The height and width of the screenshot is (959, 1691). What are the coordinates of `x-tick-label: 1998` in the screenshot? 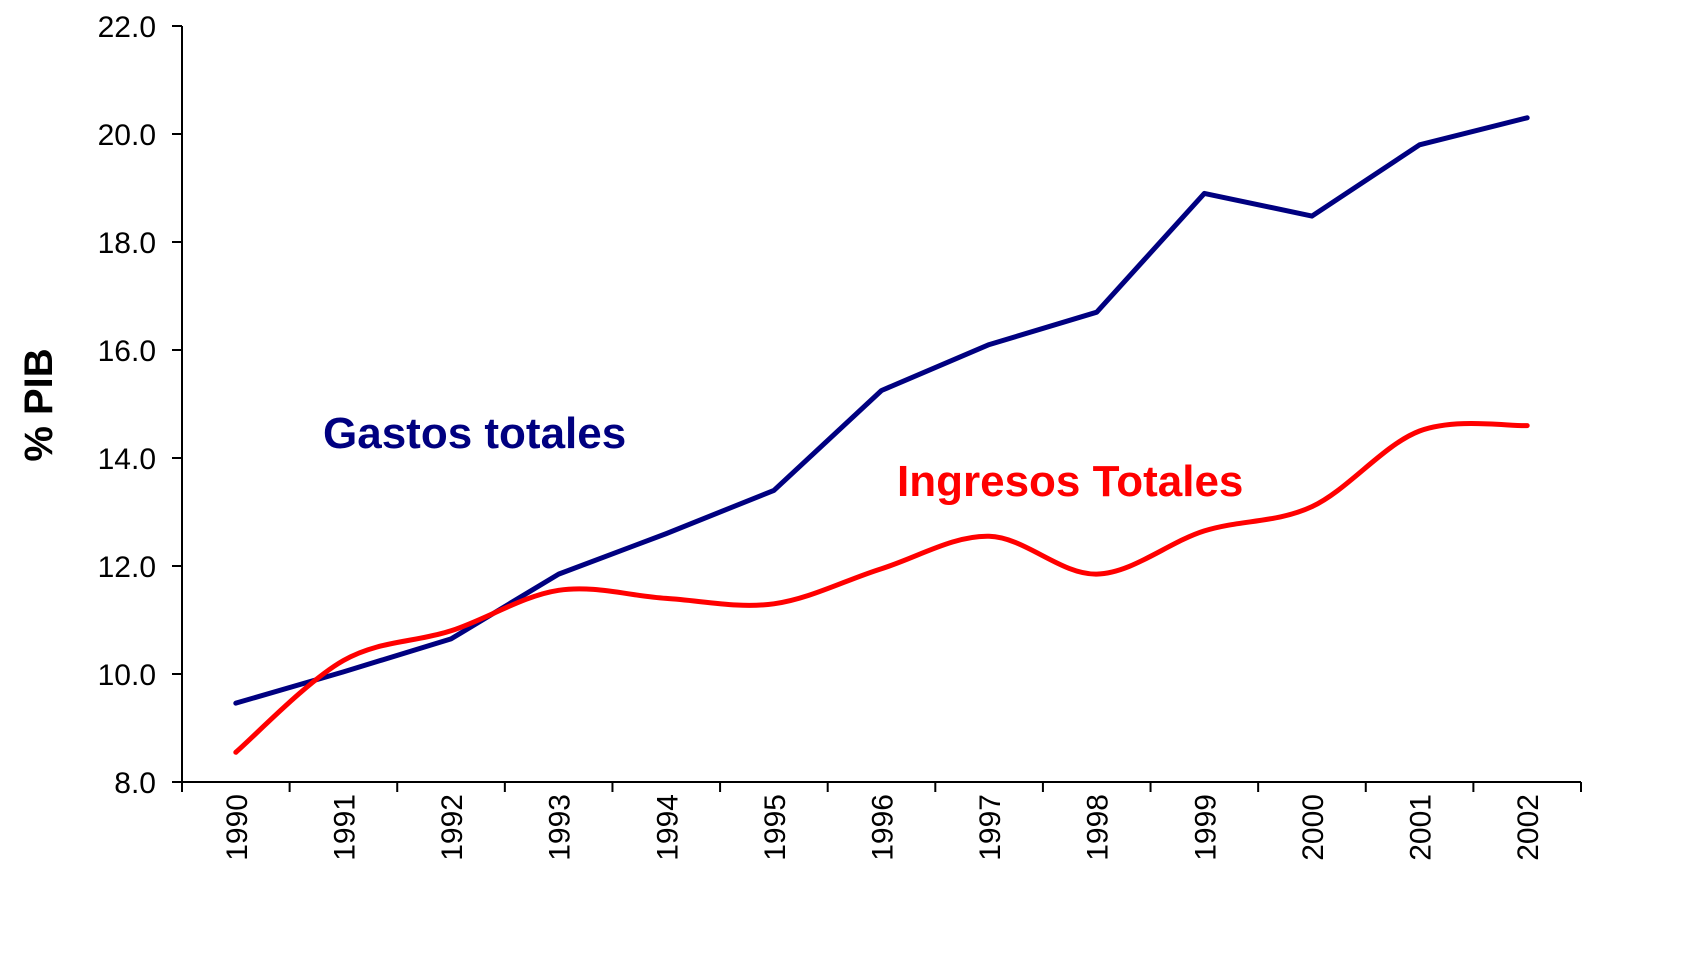 It's located at (1098, 827).